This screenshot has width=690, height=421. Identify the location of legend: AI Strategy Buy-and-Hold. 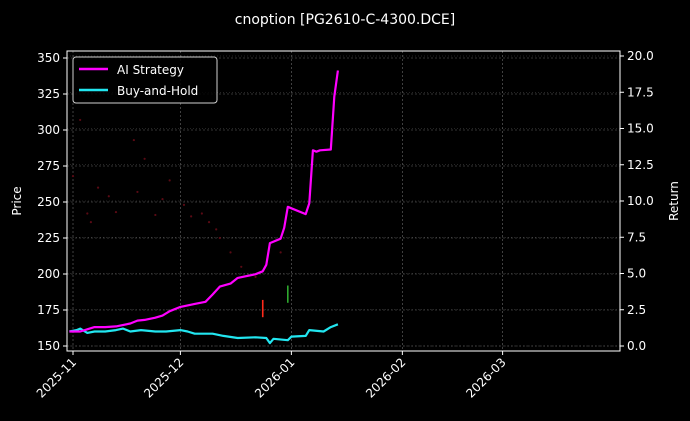
(145, 80).